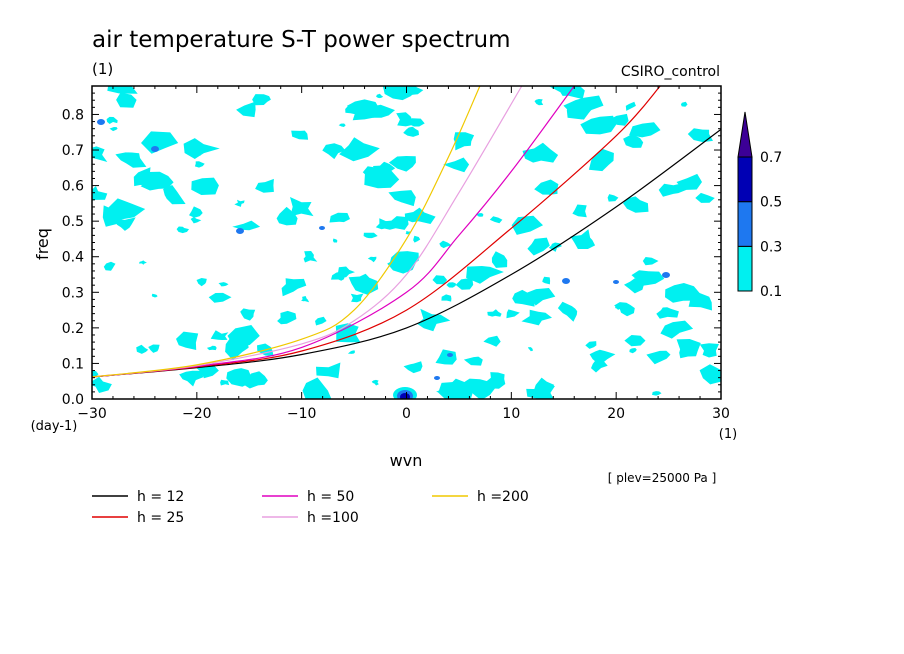 Image resolution: width=904 pixels, height=654 pixels. I want to click on y-tick-label: 0.4, so click(73, 258).